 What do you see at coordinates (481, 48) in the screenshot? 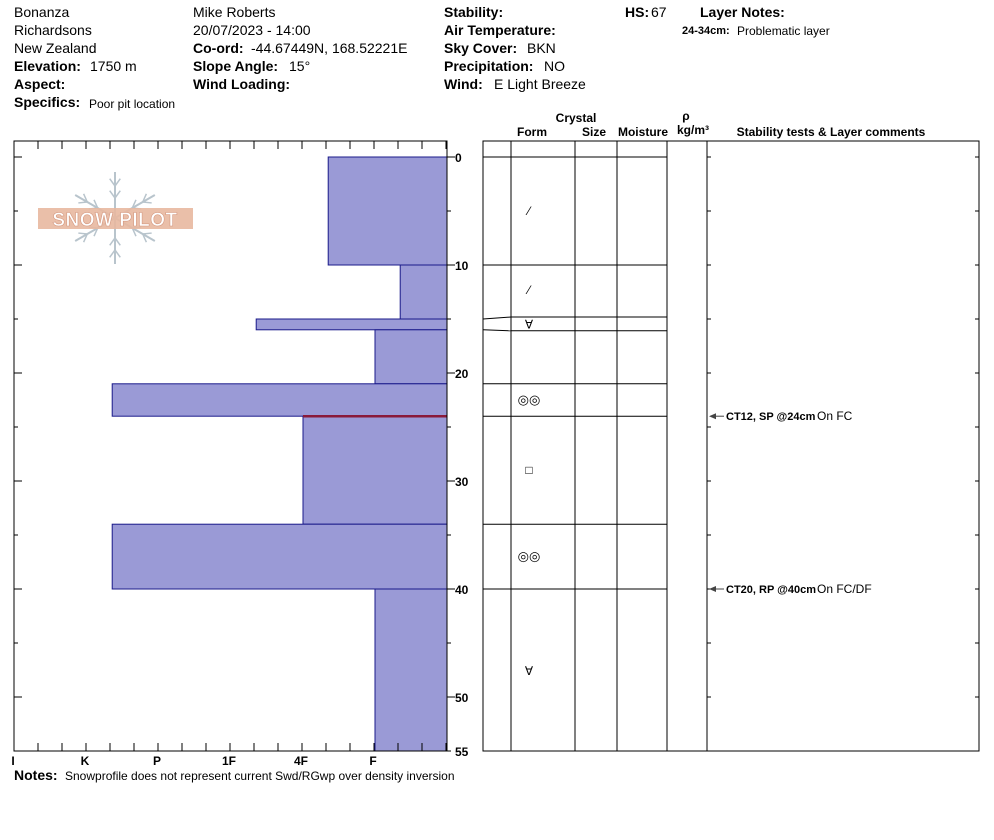
I see `sky-label: Sky Cover:` at bounding box center [481, 48].